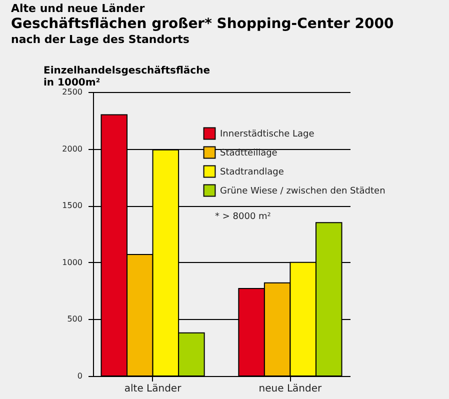 The width and height of the screenshot is (449, 399). I want to click on y-tick-label: 1500, so click(72, 205).